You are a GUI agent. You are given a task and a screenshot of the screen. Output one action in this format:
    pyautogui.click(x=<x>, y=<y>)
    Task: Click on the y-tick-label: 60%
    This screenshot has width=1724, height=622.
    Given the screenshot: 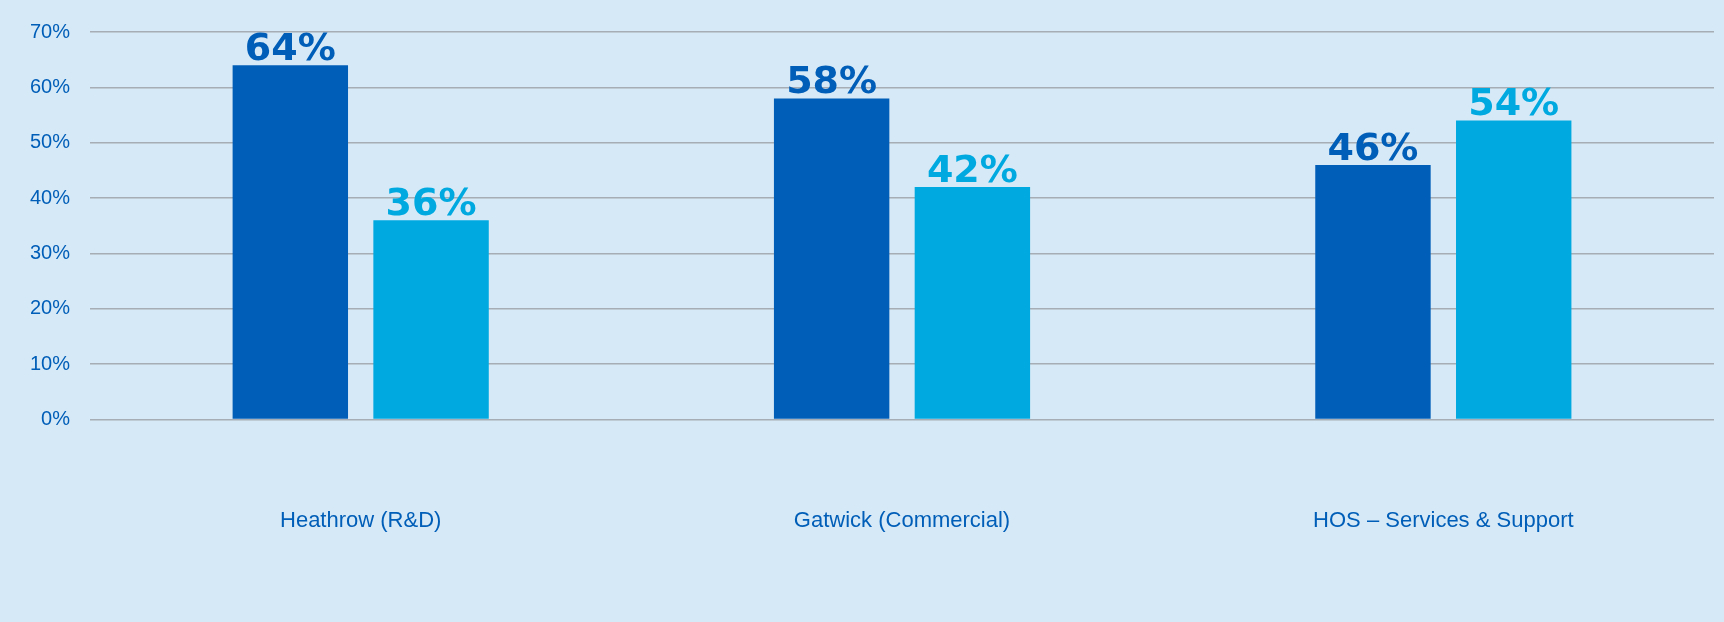 What is the action you would take?
    pyautogui.click(x=50, y=85)
    